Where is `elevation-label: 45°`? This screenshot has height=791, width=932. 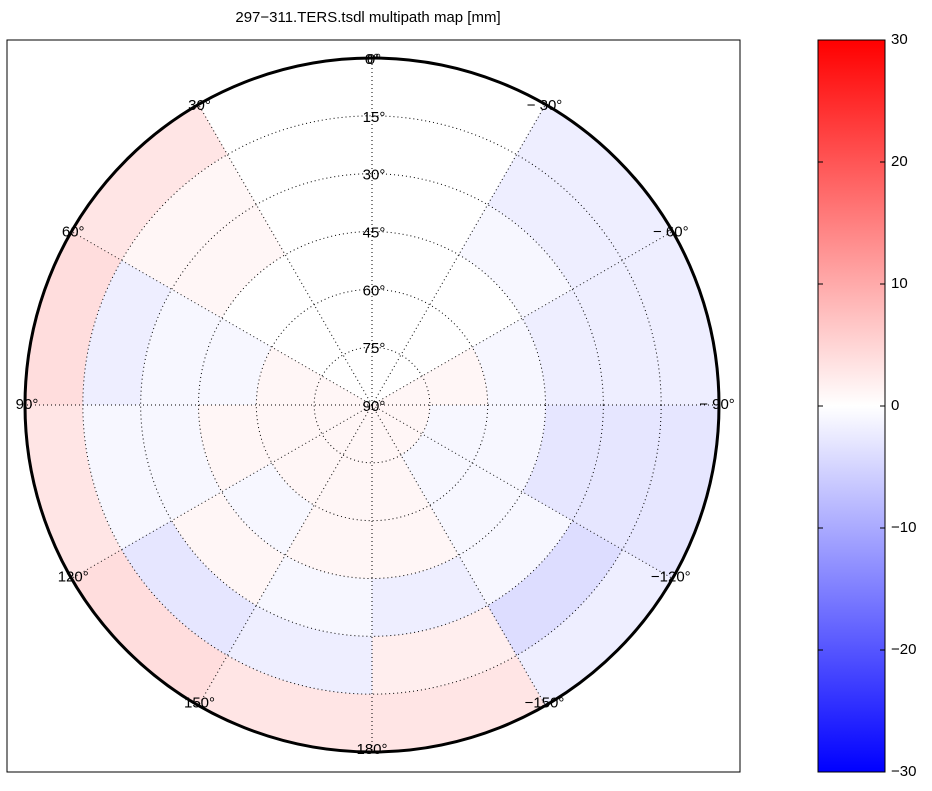
elevation-label: 45° is located at coordinates (374, 232).